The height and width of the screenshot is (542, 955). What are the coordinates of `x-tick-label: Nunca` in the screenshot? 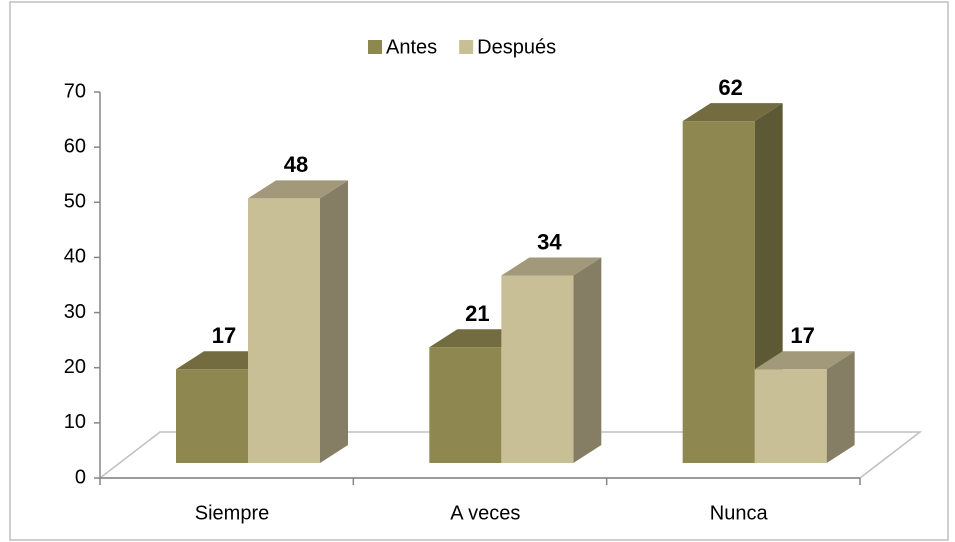 It's located at (739, 513).